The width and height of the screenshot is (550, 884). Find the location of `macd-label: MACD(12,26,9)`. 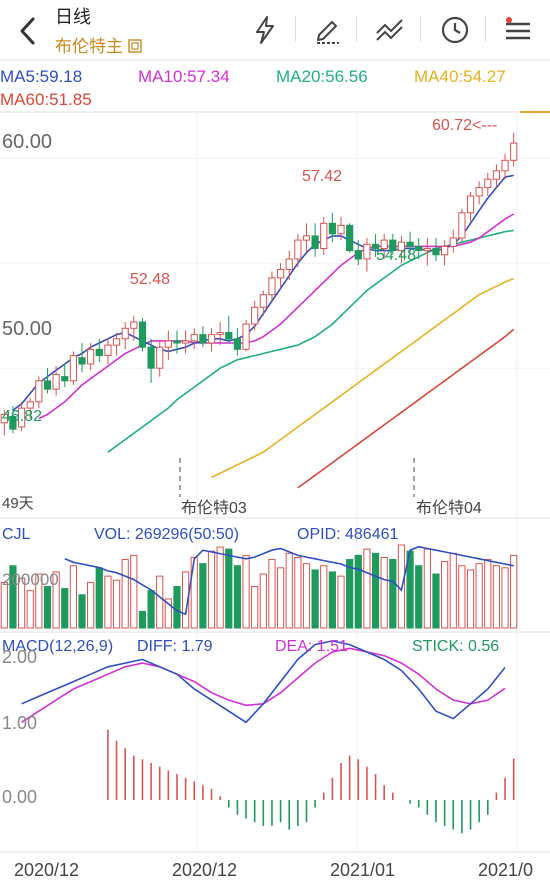

macd-label: MACD(12,26,9) is located at coordinates (57, 646).